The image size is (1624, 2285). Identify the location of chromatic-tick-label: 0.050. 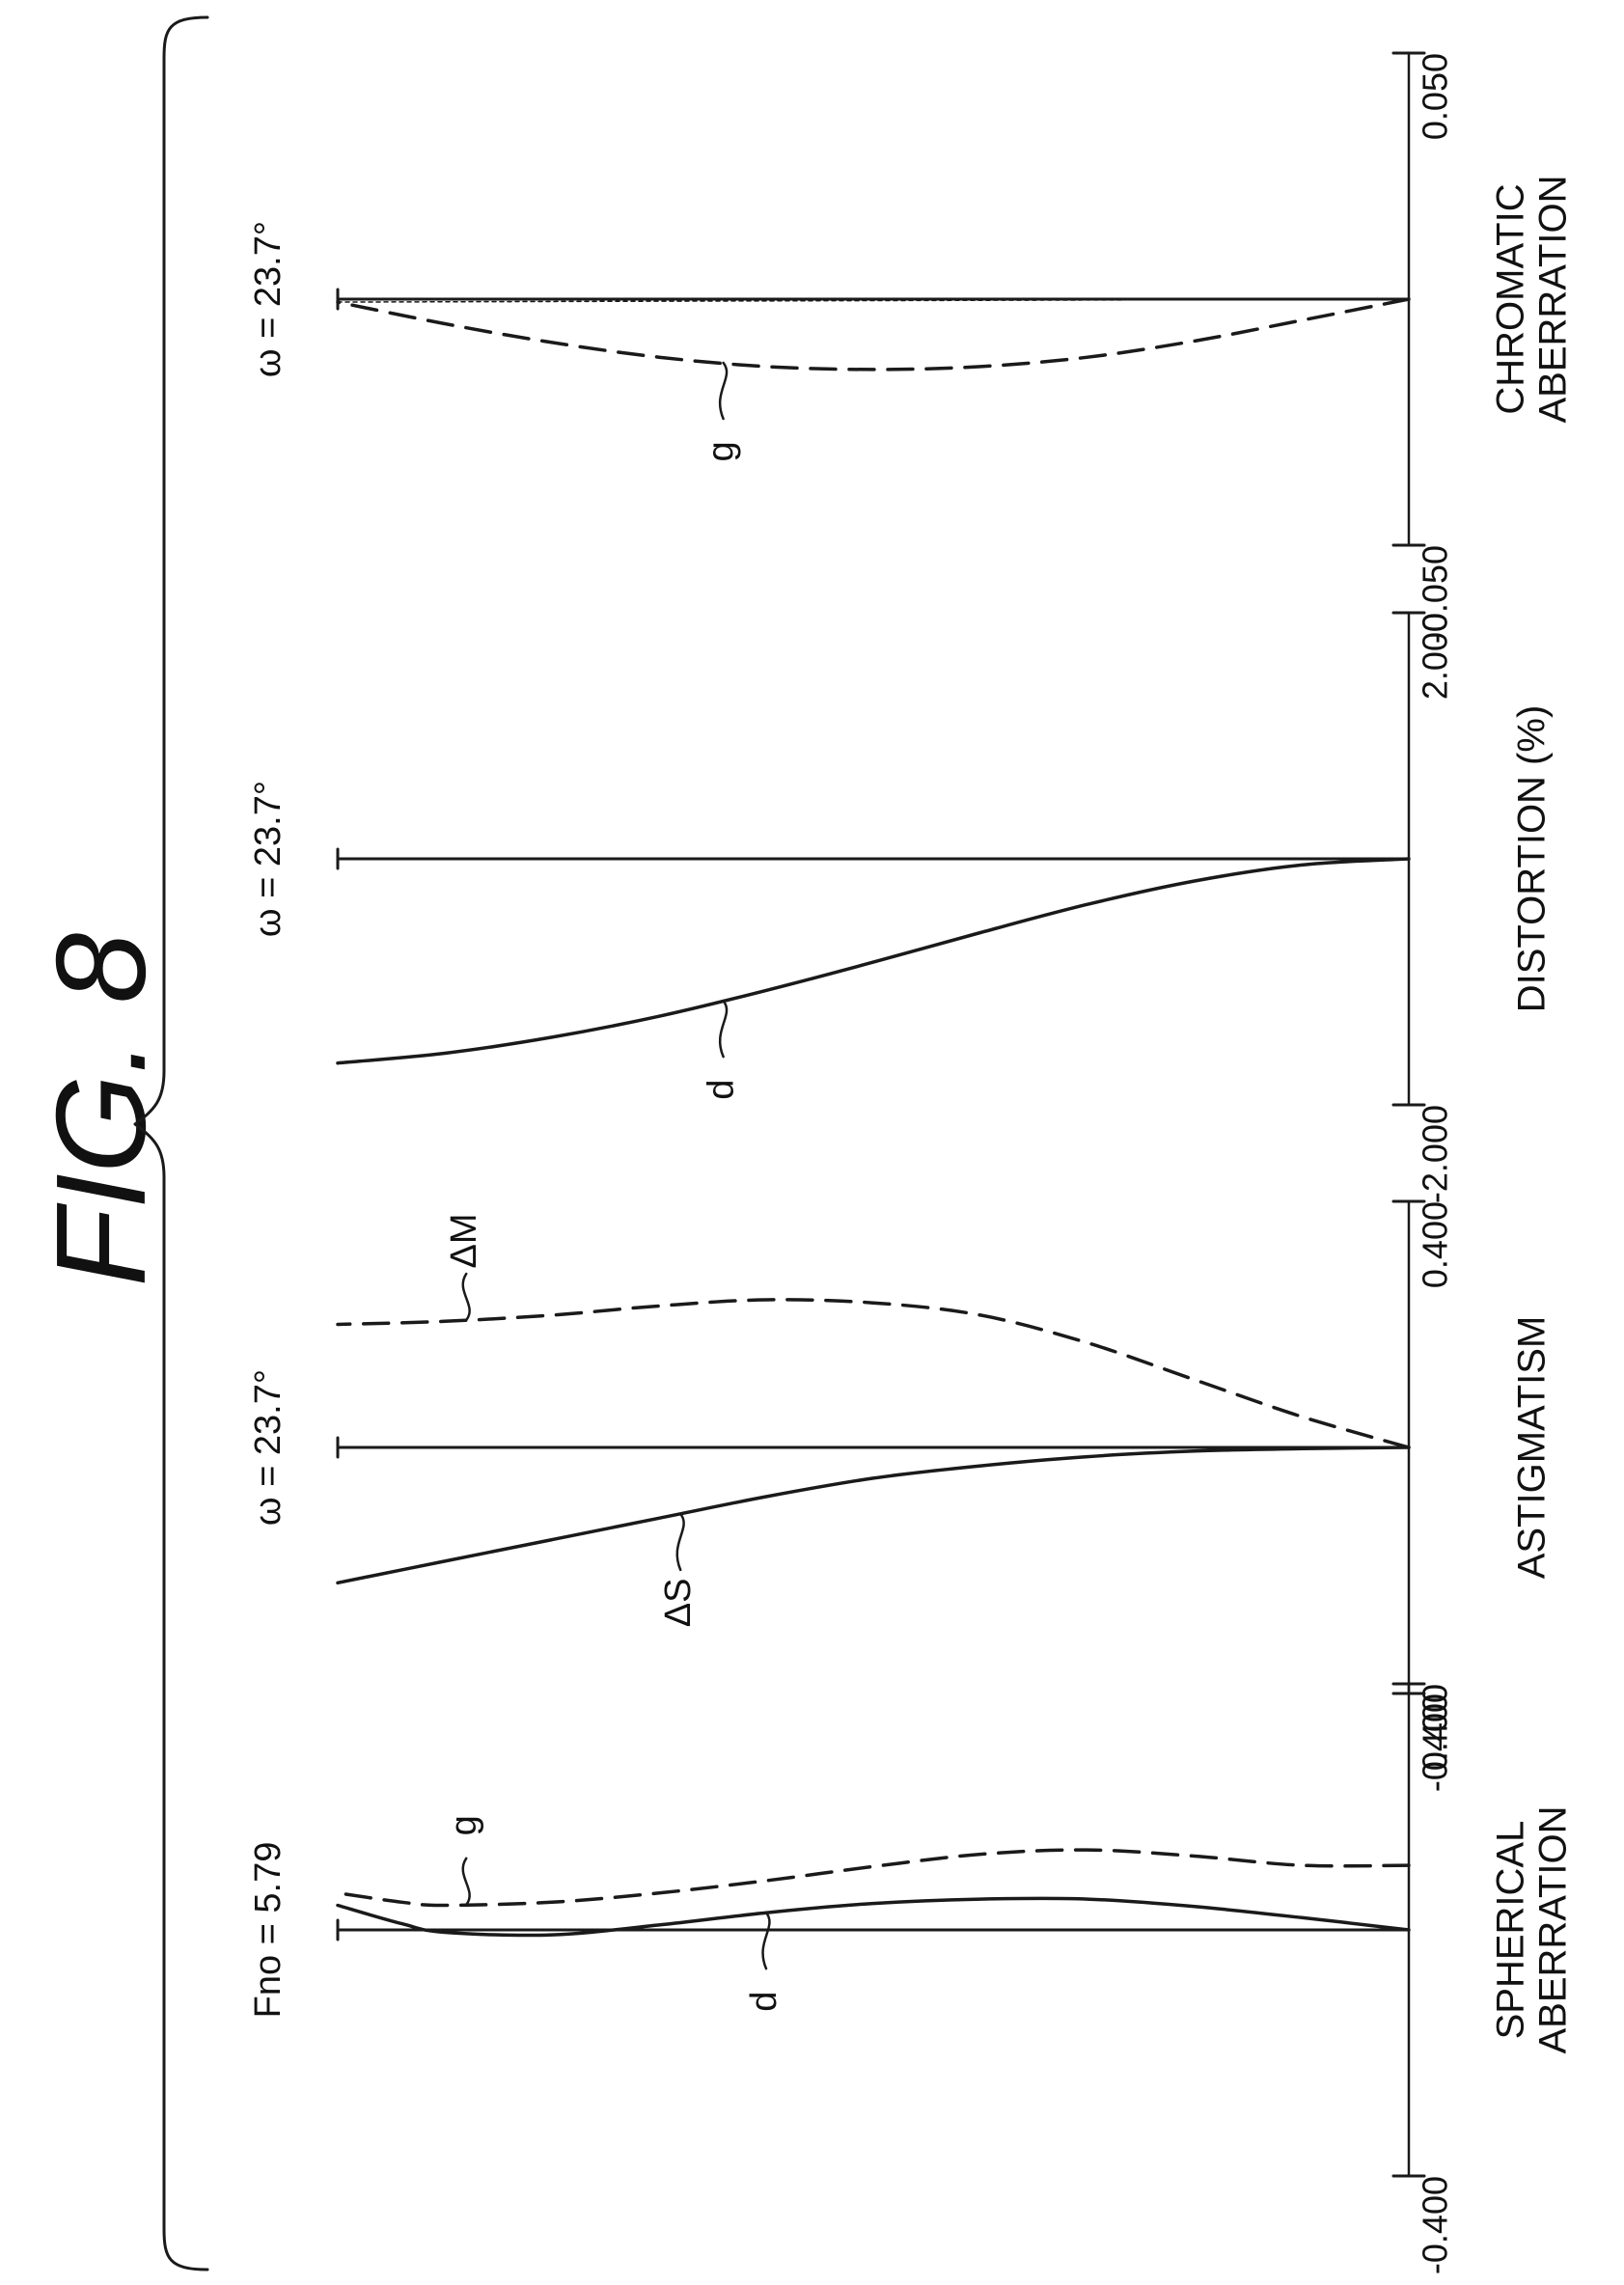
(1435, 96).